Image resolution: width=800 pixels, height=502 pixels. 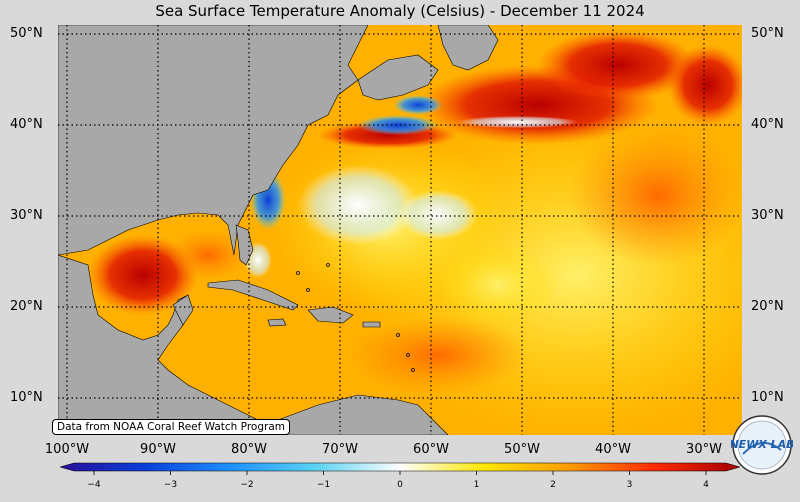 What do you see at coordinates (767, 306) in the screenshot?
I see `lat-label-20n-right: 20°N` at bounding box center [767, 306].